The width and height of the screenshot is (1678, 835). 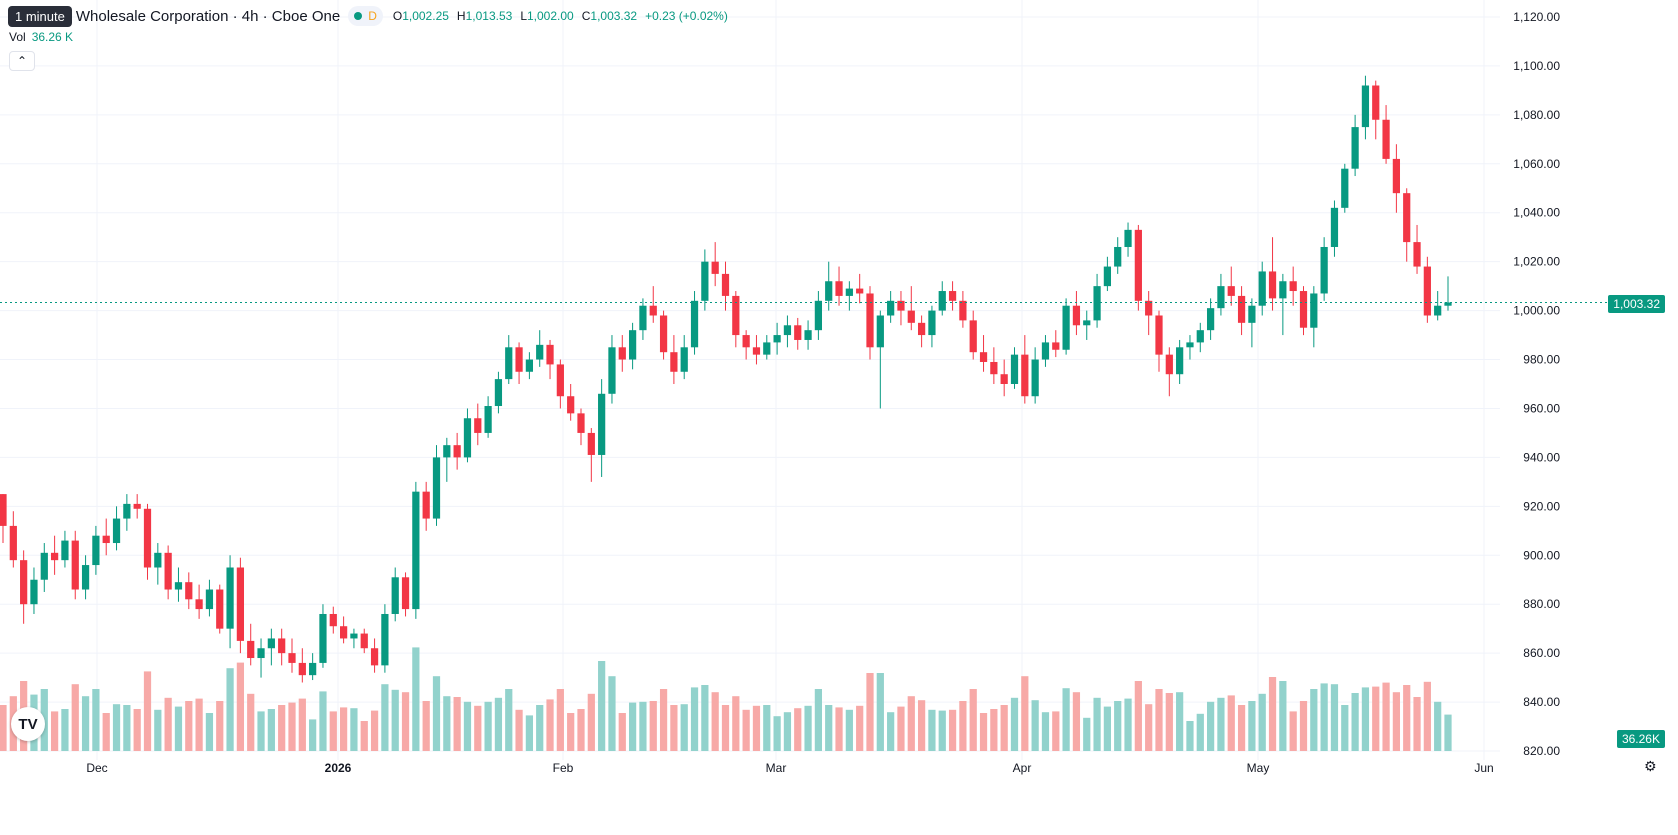 I want to click on close-label: C, so click(x=586, y=16).